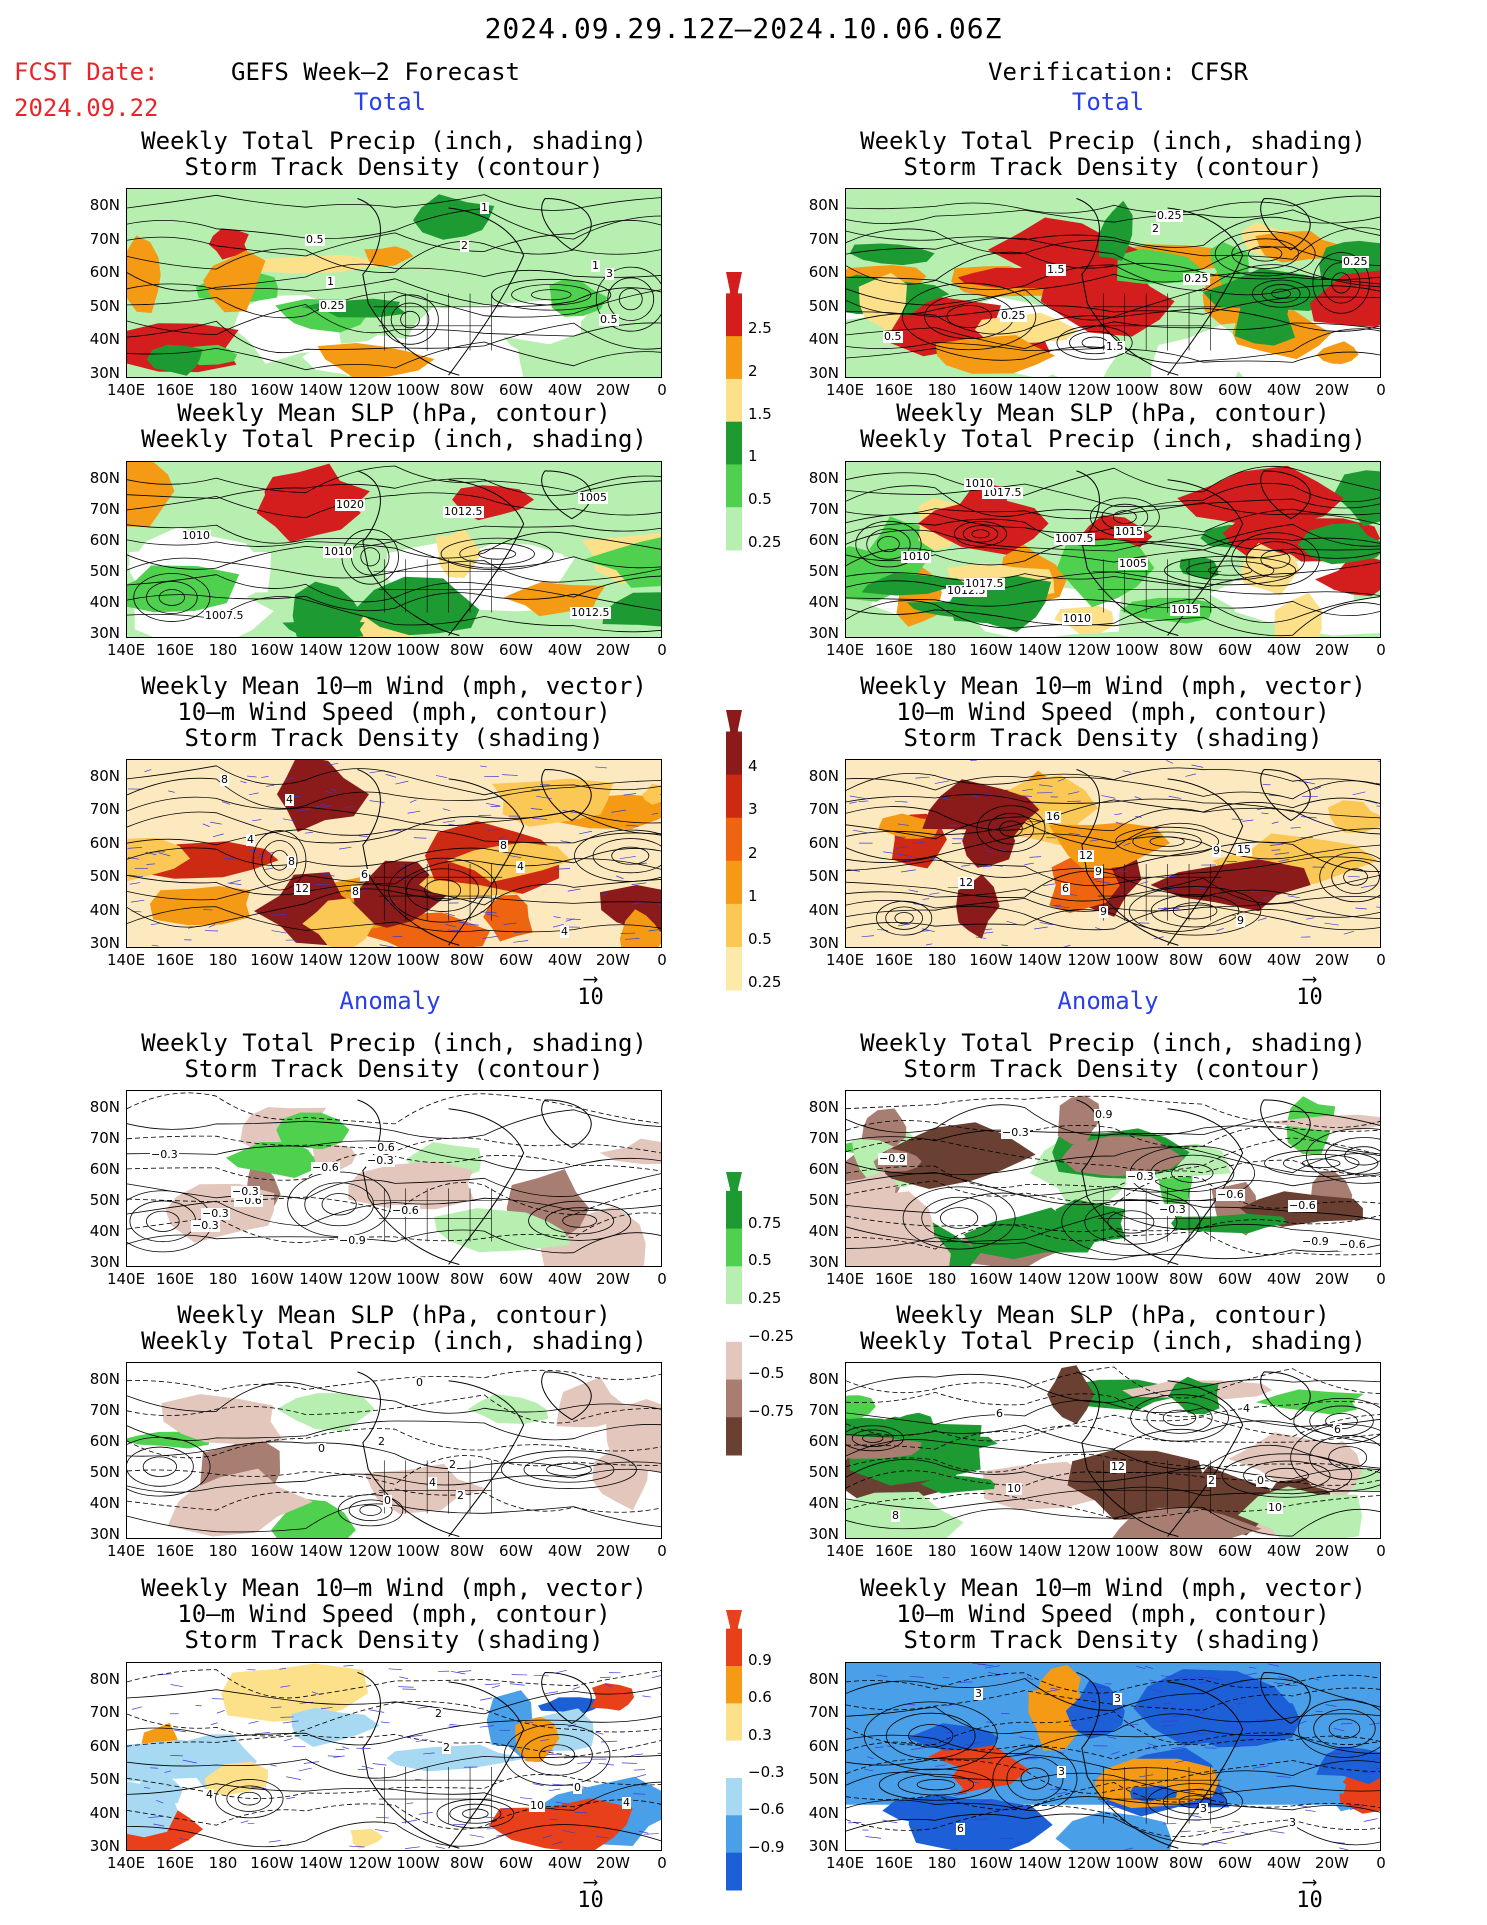  What do you see at coordinates (394, 167) in the screenshot?
I see `fc-precip-storm-title-line: Storm Track Density (contour)` at bounding box center [394, 167].